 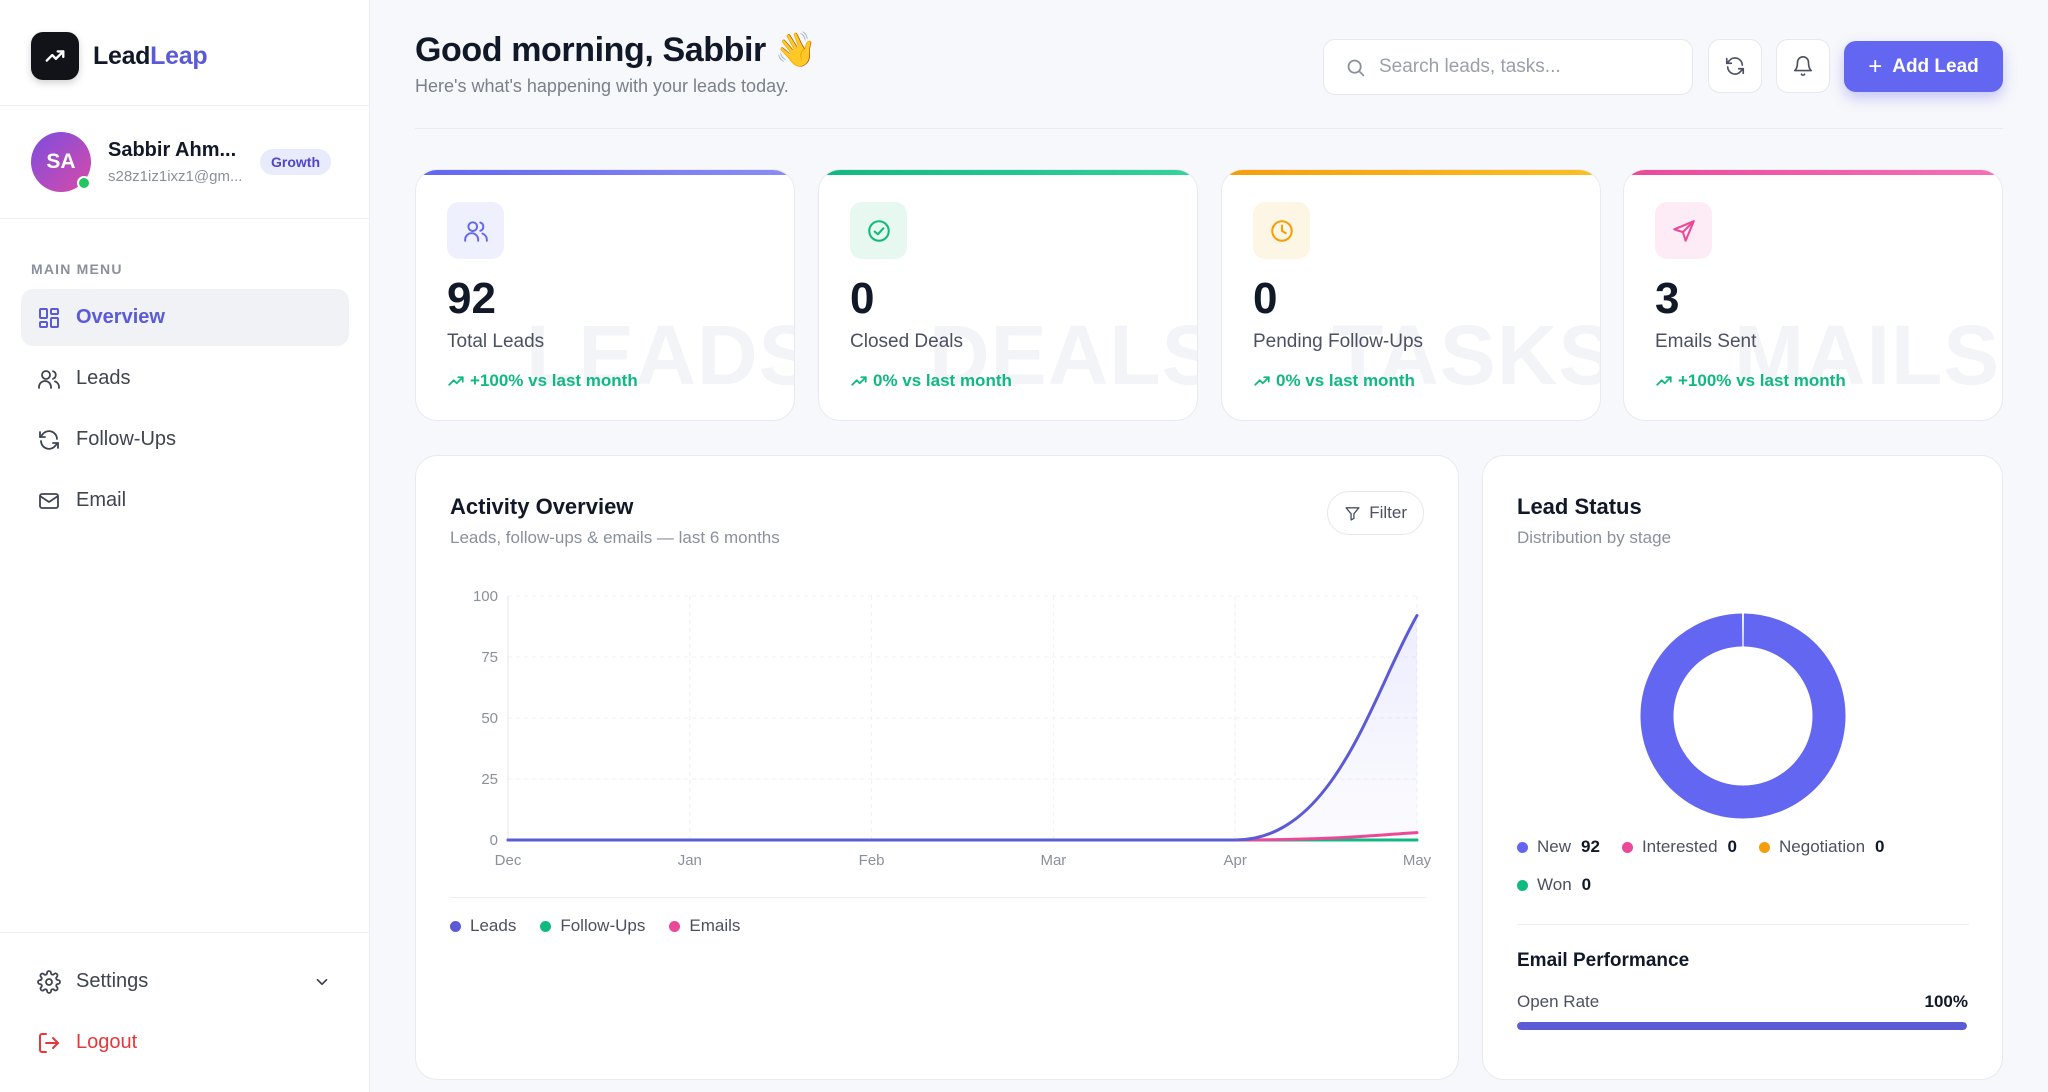 What do you see at coordinates (77, 269) in the screenshot?
I see `menu-title: MAIN MENU` at bounding box center [77, 269].